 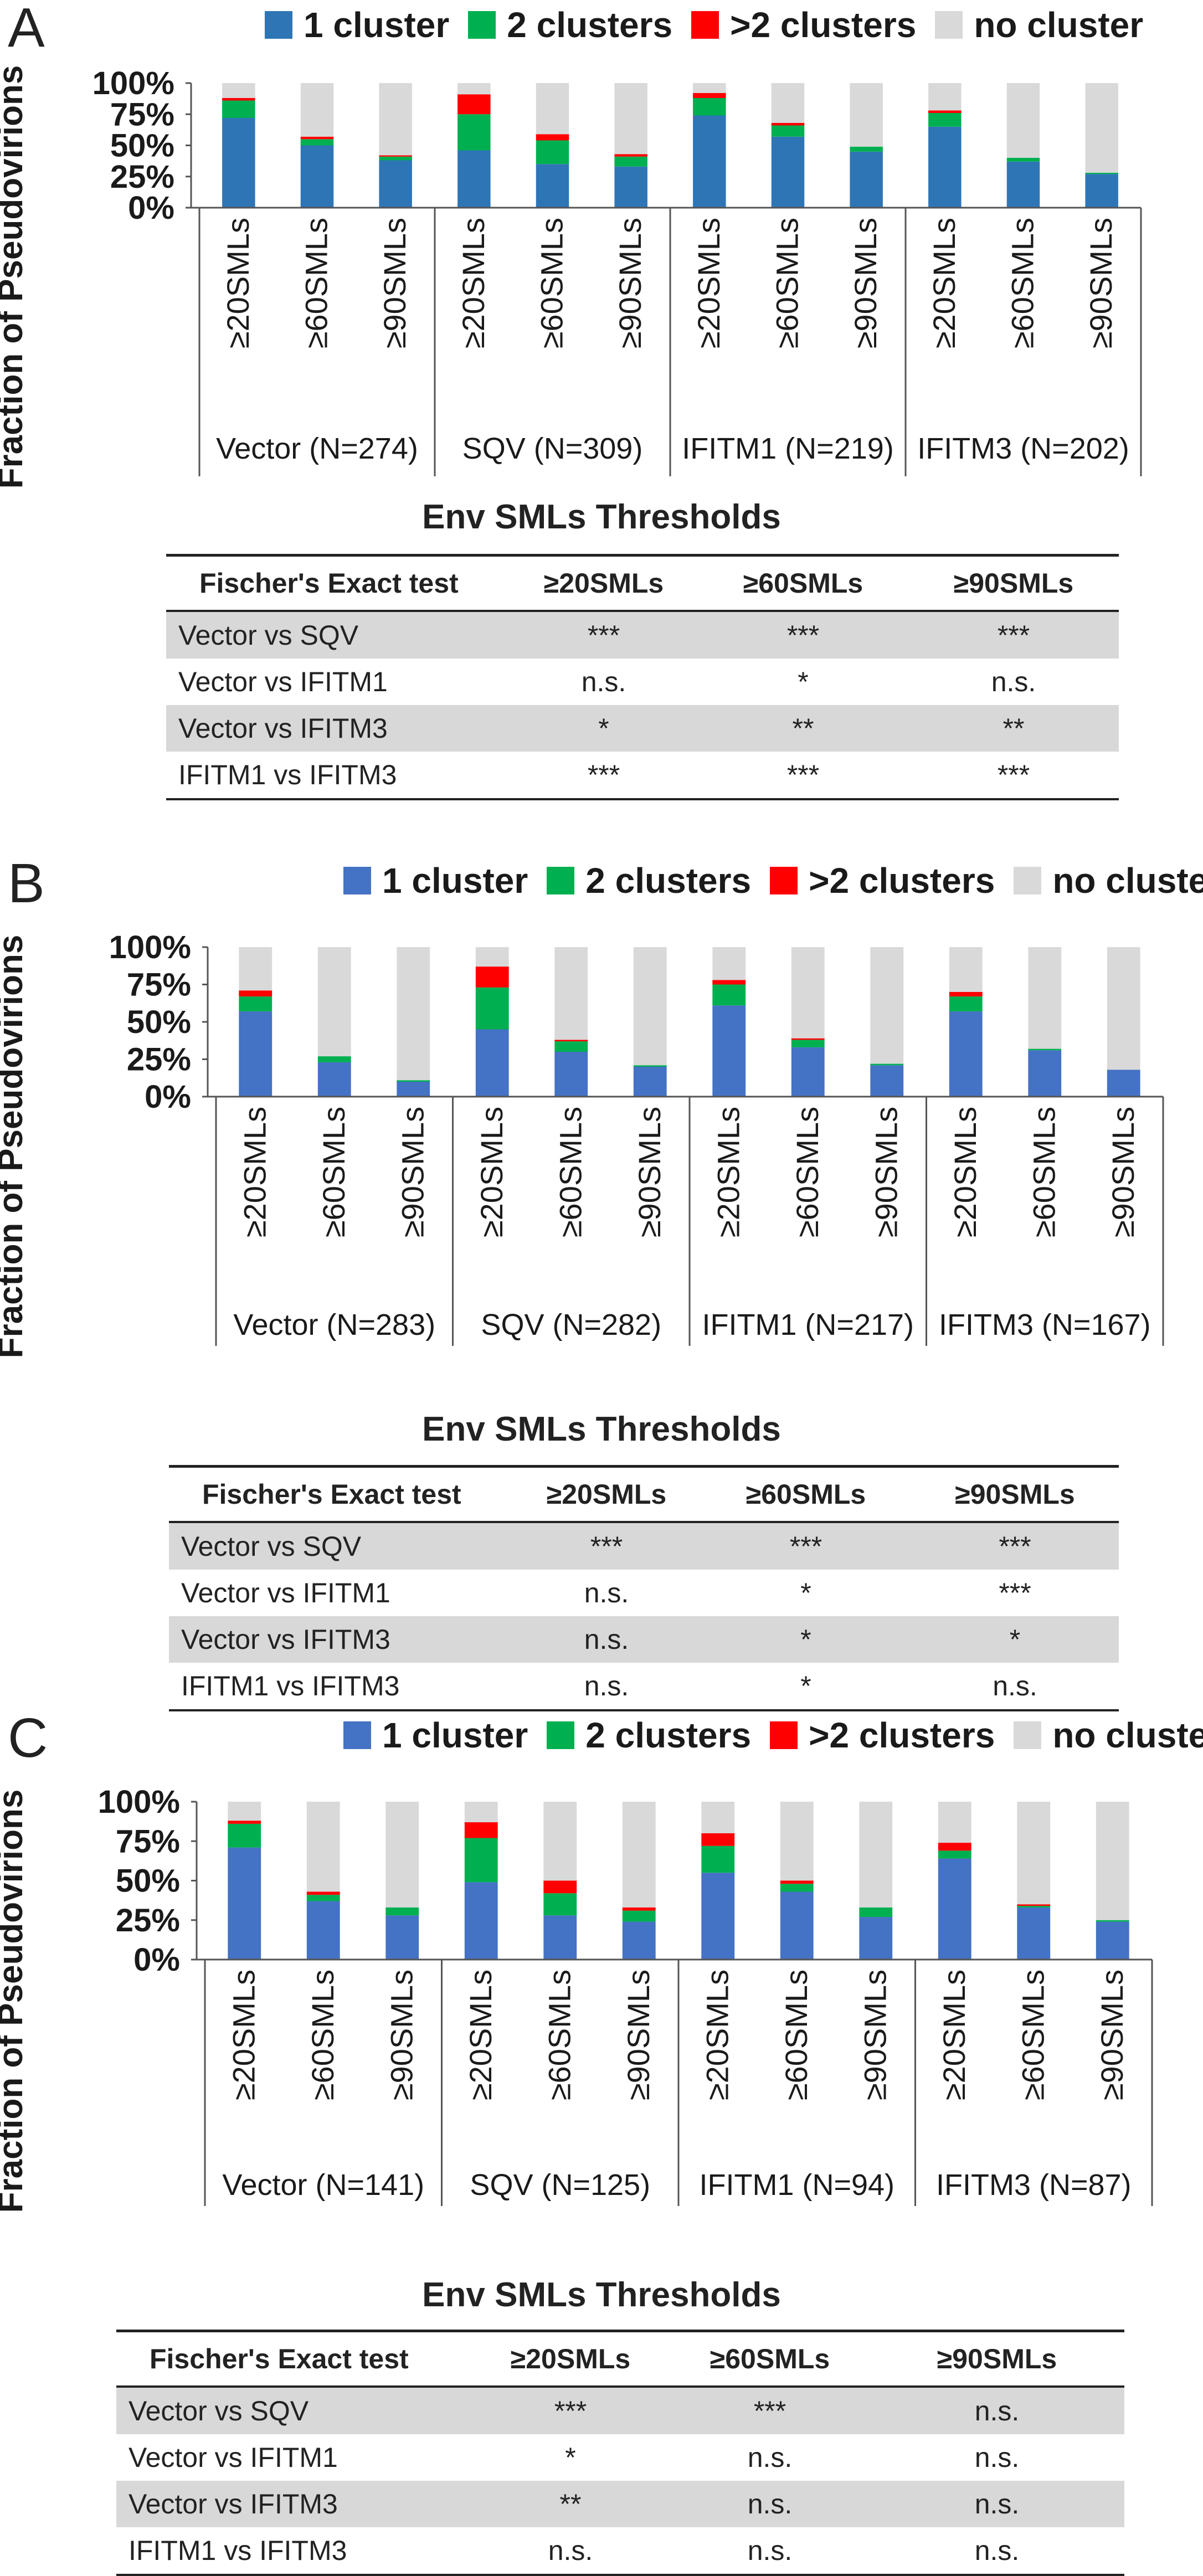 I want to click on legend-label: >2 clusters, so click(x=902, y=881).